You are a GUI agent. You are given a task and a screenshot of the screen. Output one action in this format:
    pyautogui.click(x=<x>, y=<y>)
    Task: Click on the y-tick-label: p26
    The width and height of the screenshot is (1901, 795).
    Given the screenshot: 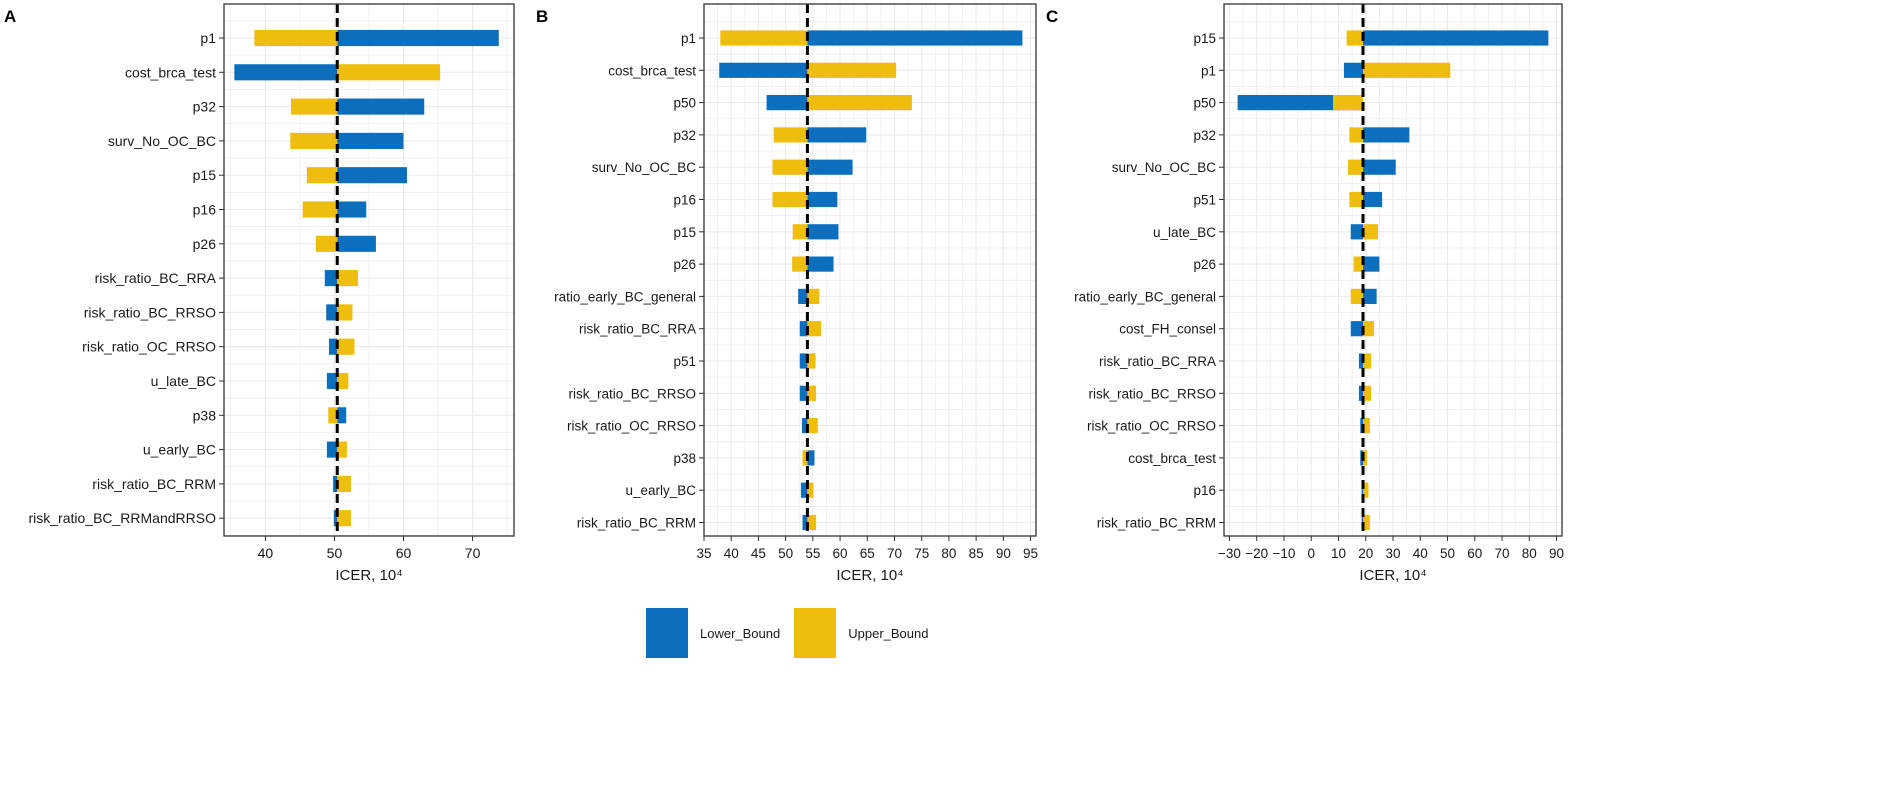 What is the action you would take?
    pyautogui.click(x=205, y=244)
    